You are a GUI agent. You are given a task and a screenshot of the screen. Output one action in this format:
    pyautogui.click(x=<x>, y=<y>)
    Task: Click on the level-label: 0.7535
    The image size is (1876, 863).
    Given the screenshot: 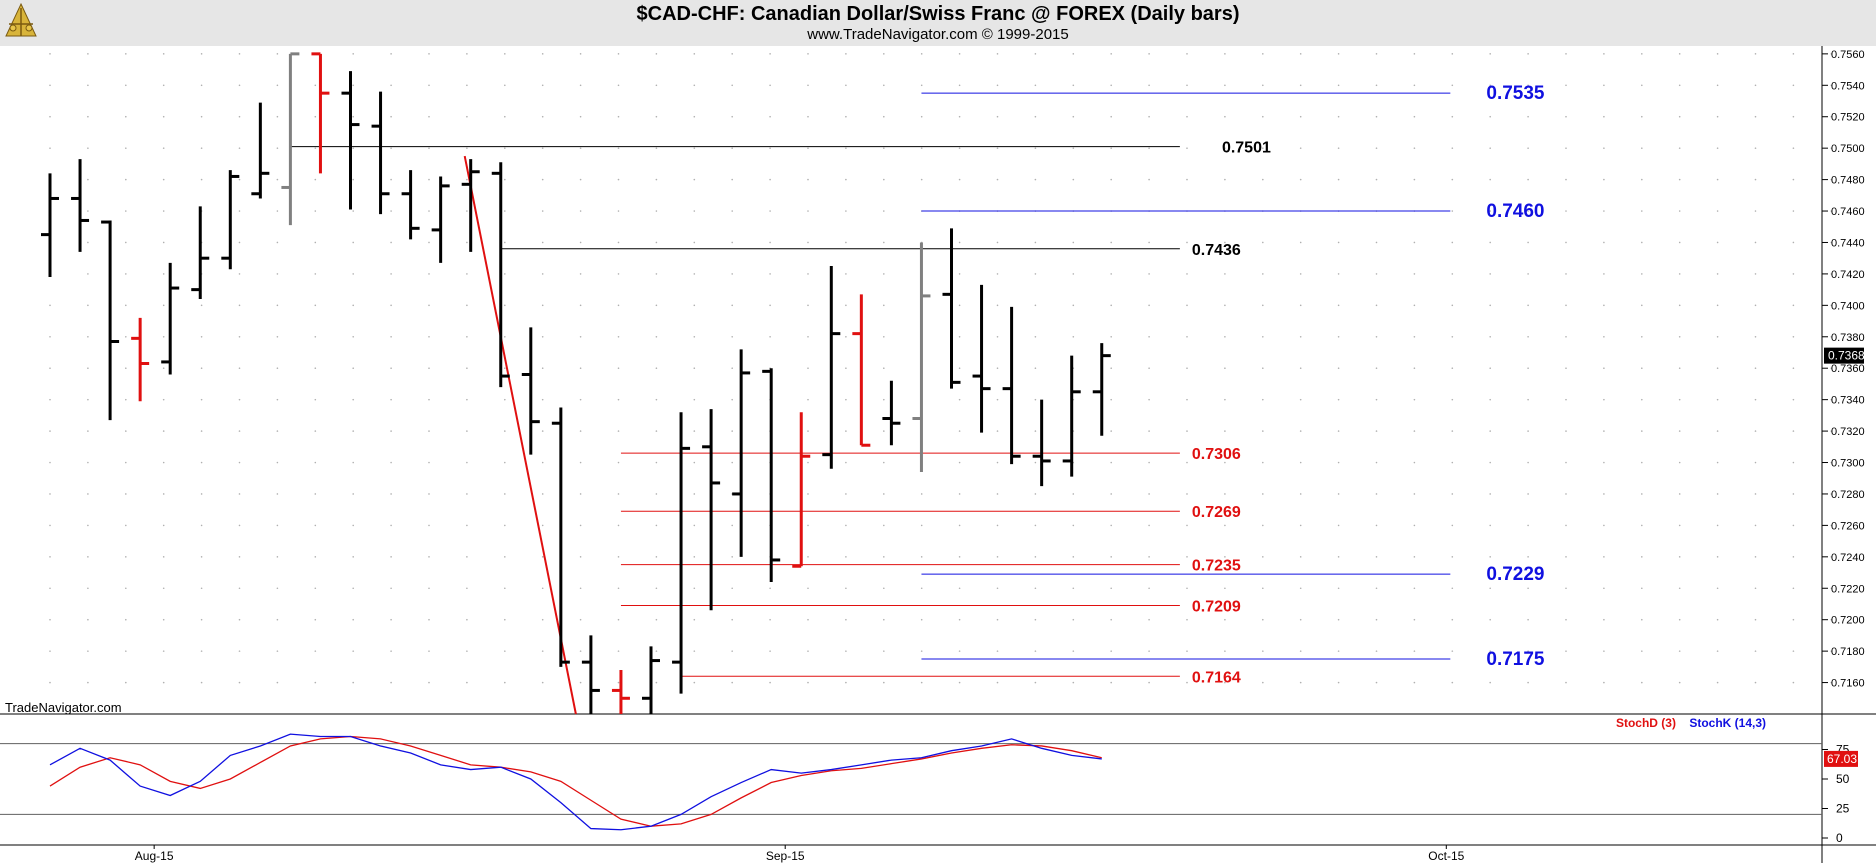 What is the action you would take?
    pyautogui.click(x=1515, y=93)
    